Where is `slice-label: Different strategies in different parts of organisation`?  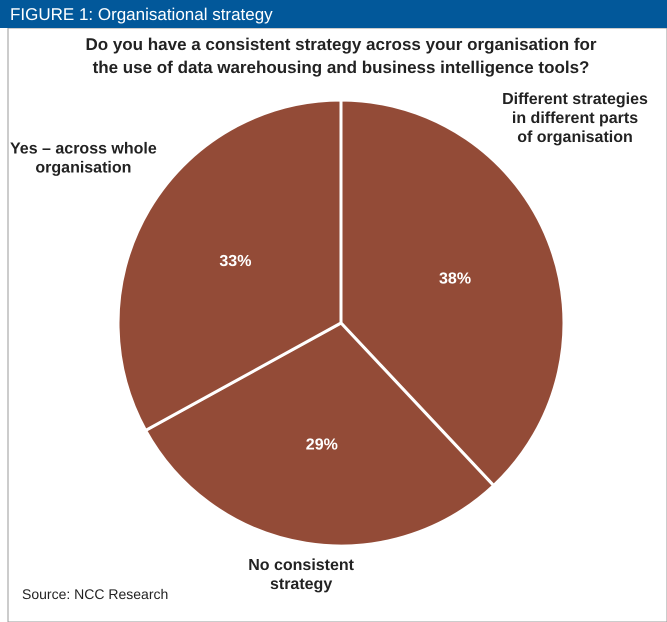 slice-label: Different strategies in different parts of organisation is located at coordinates (575, 118).